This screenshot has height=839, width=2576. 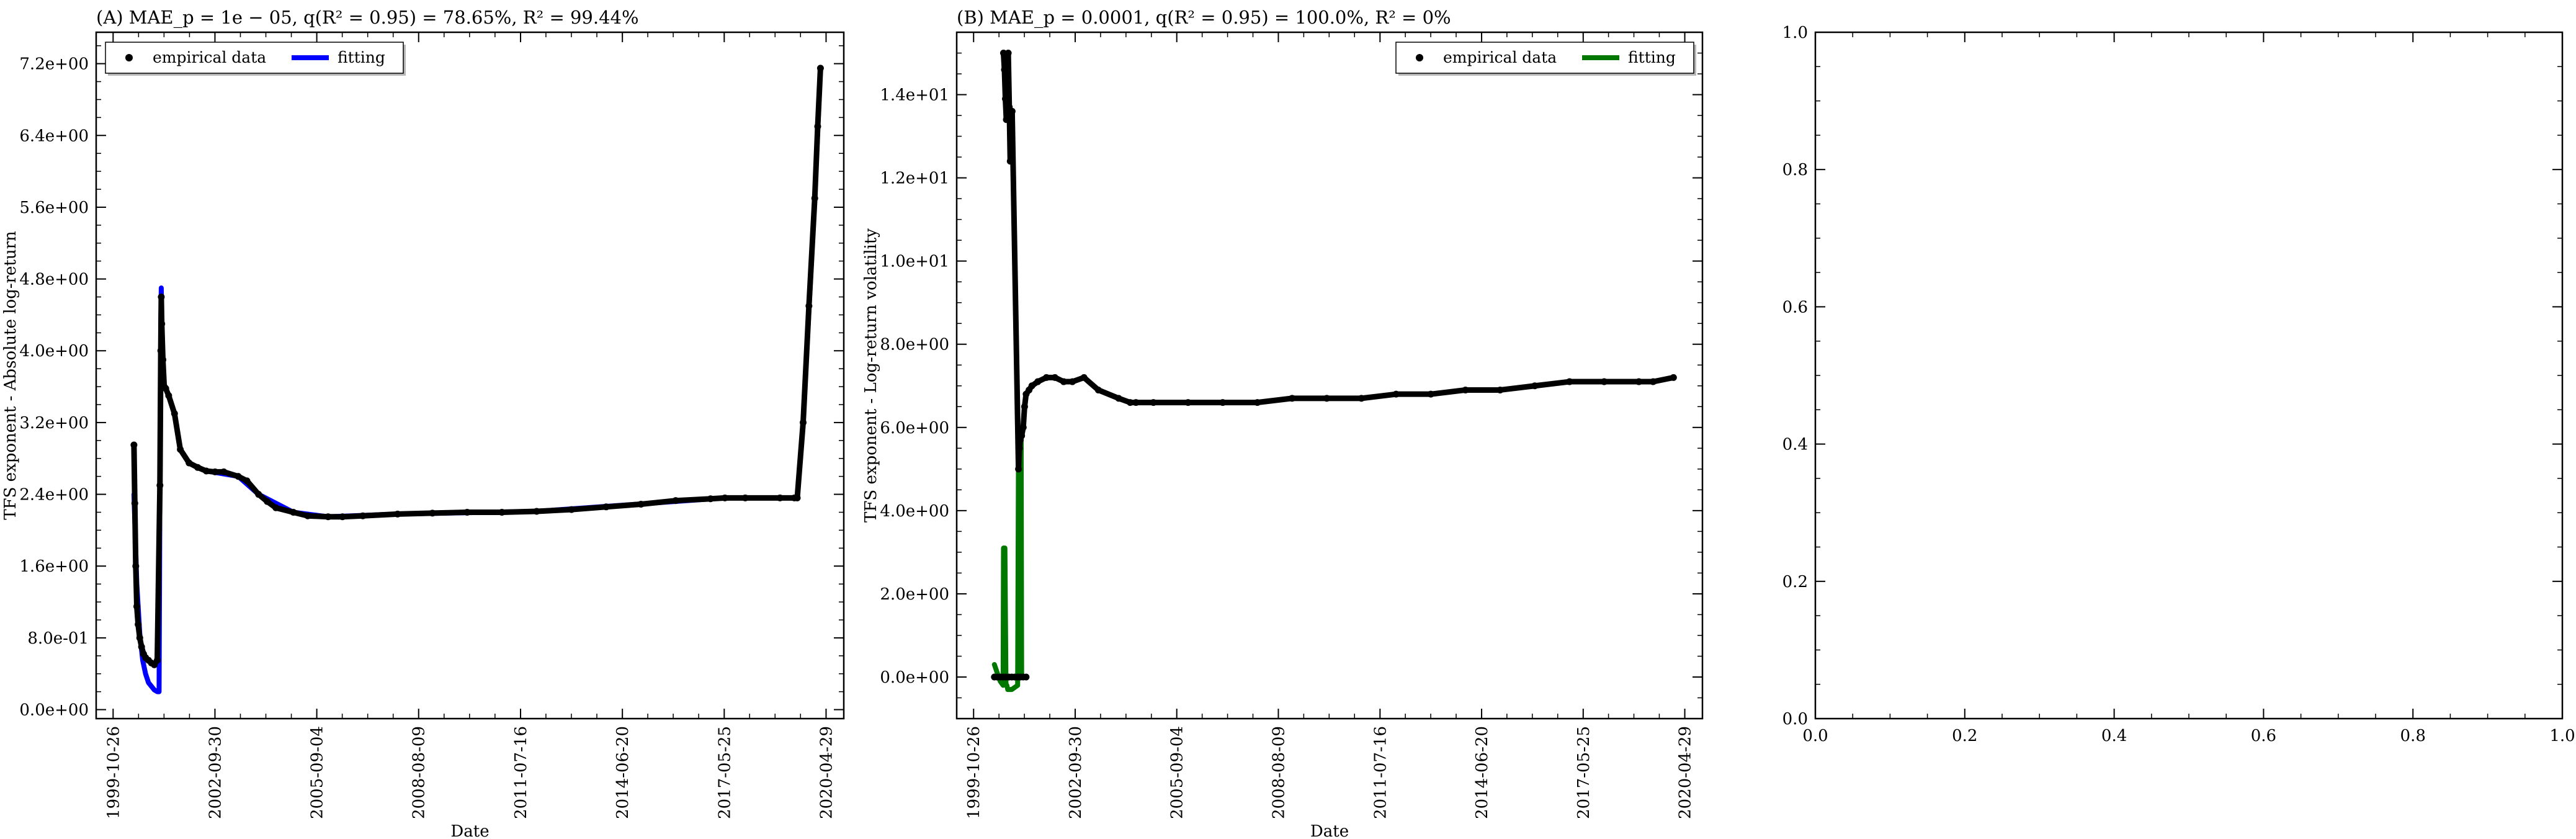 I want to click on y-tick-label: 0.4, so click(x=1795, y=445).